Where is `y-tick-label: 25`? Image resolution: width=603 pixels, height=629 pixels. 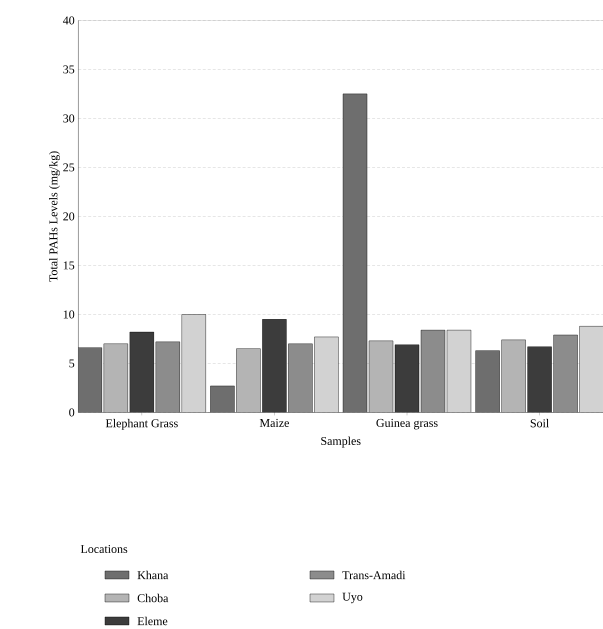 y-tick-label: 25 is located at coordinates (68, 167).